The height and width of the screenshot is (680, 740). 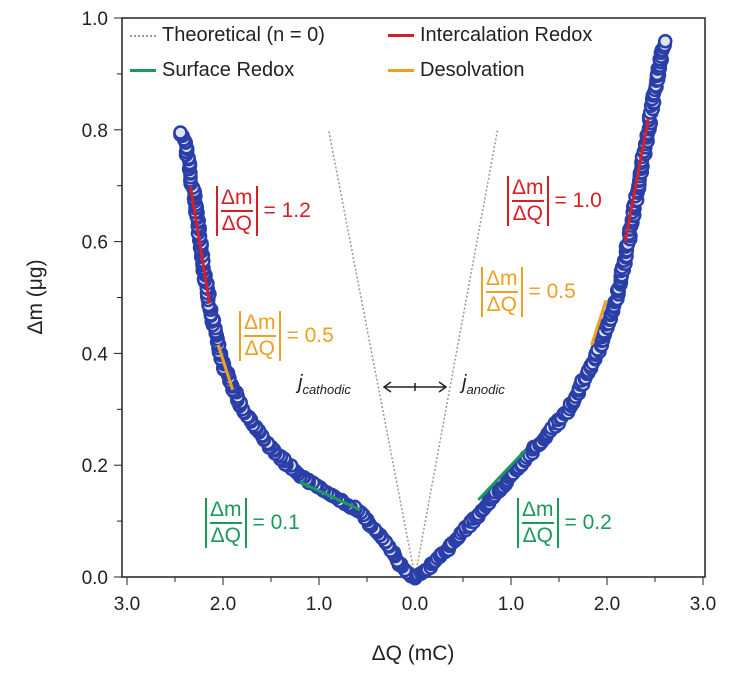 What do you see at coordinates (415, 604) in the screenshot?
I see `x-tick-label: 0.0` at bounding box center [415, 604].